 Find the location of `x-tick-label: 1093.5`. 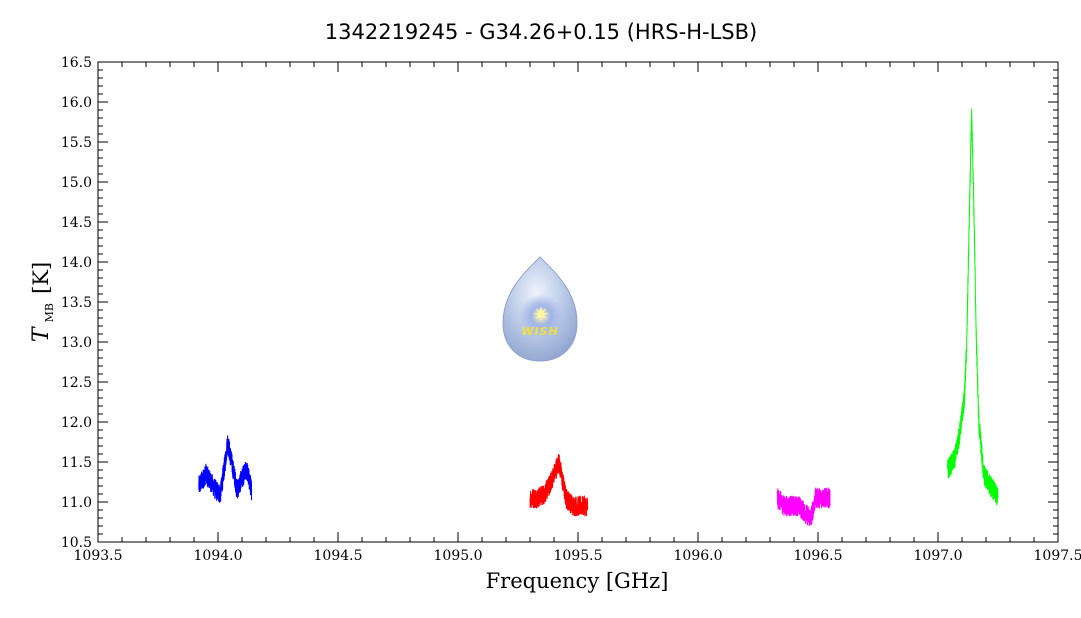

x-tick-label: 1093.5 is located at coordinates (98, 556).